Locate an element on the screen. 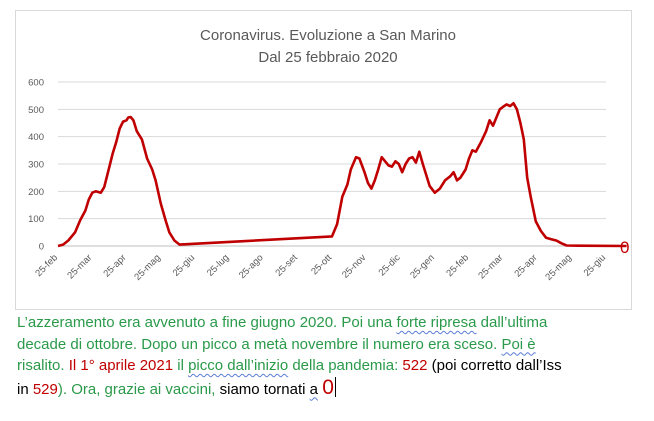 The height and width of the screenshot is (421, 654). caption-part: ). is located at coordinates (64, 389).